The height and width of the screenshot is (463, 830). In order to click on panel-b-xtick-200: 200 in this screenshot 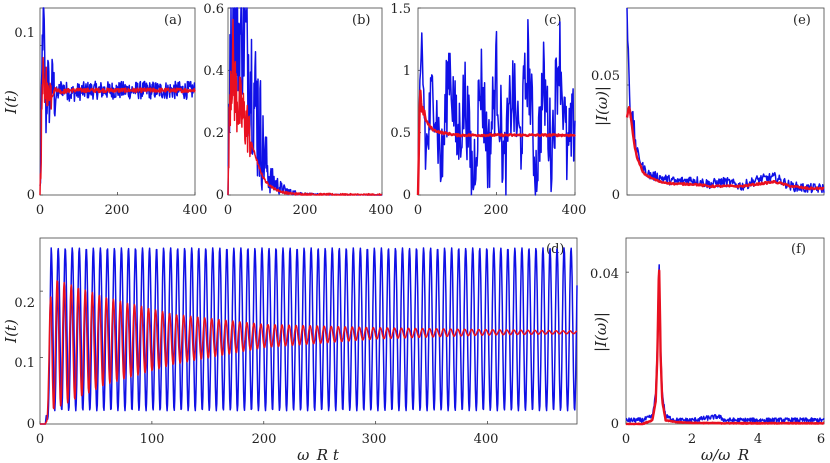, I will do `click(305, 210)`.